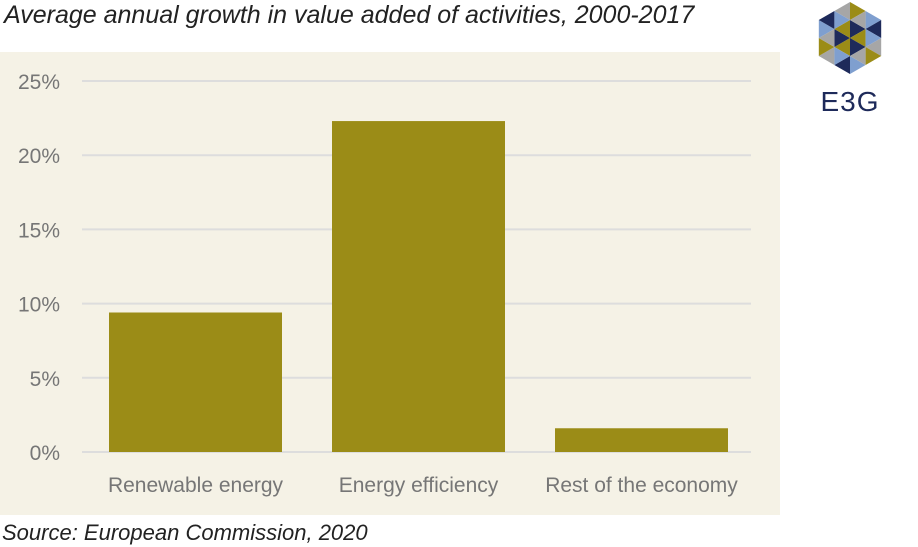 This screenshot has width=918, height=547. What do you see at coordinates (850, 101) in the screenshot?
I see `logo-text: E3G` at bounding box center [850, 101].